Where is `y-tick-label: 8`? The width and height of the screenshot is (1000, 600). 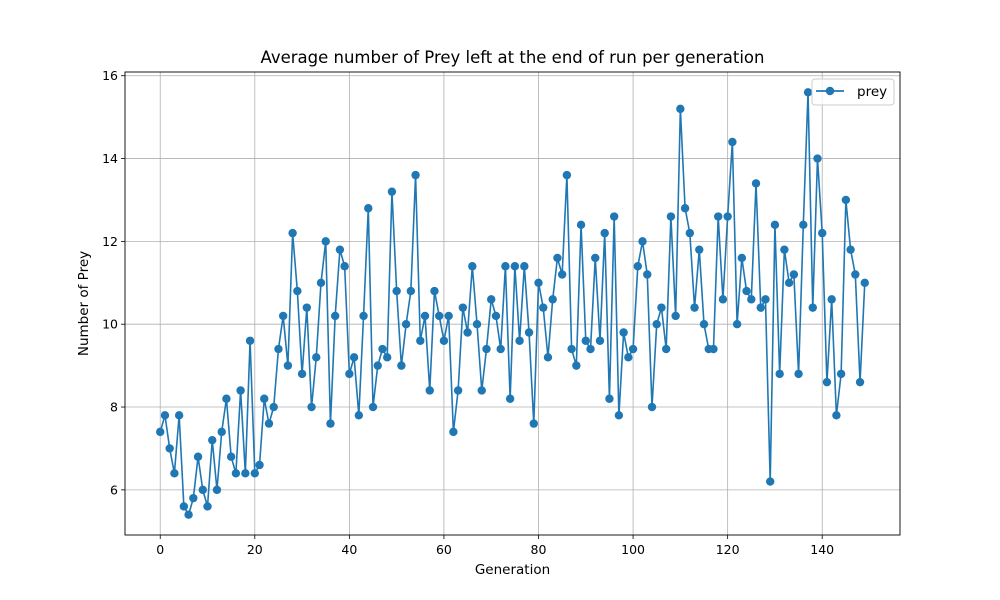 y-tick-label: 8 is located at coordinates (114, 407).